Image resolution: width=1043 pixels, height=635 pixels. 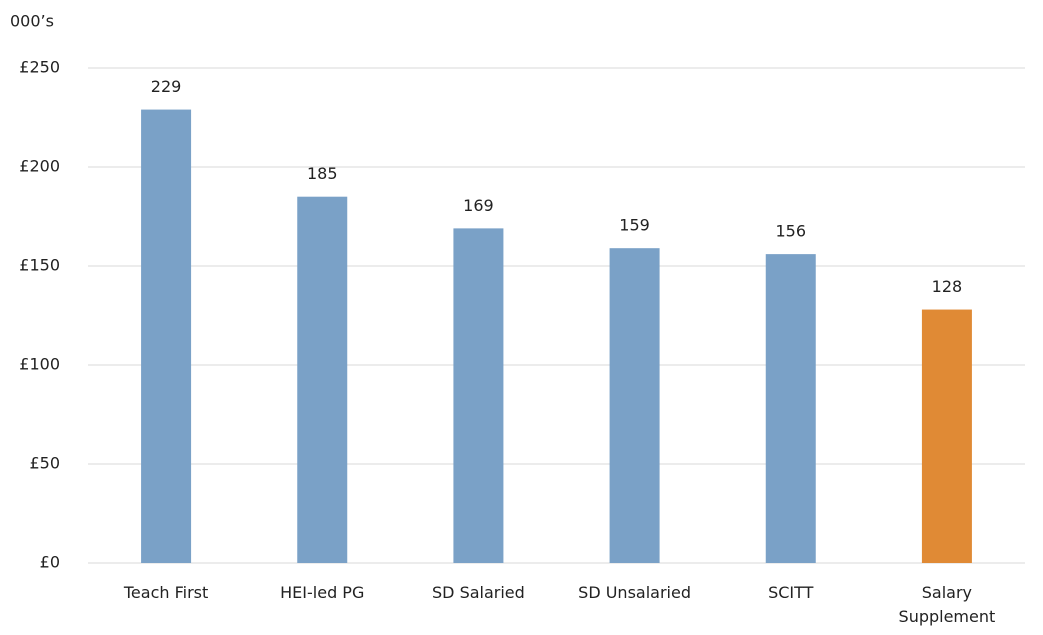 What do you see at coordinates (166, 592) in the screenshot?
I see `x-tick-label: Teach First` at bounding box center [166, 592].